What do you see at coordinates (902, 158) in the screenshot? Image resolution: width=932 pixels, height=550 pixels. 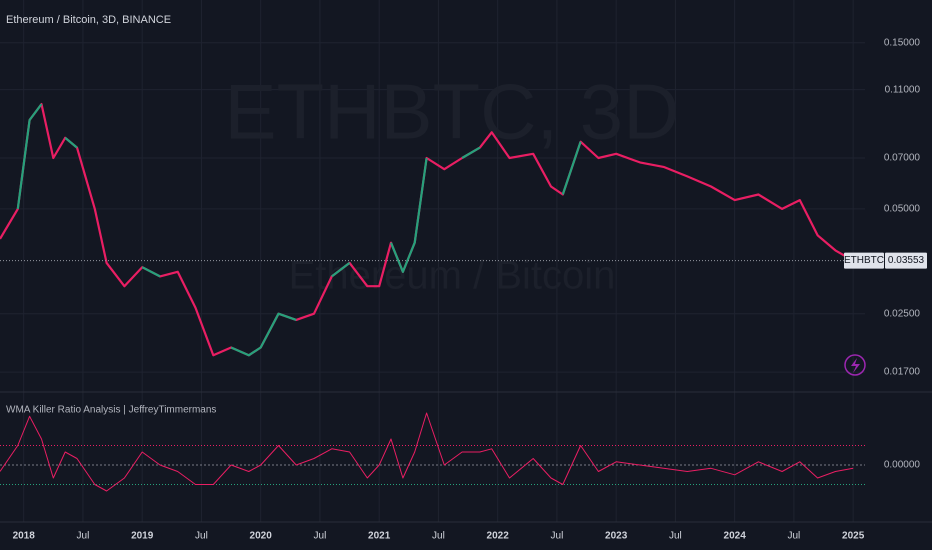 I see `y-tick-label: 0.07000` at bounding box center [902, 158].